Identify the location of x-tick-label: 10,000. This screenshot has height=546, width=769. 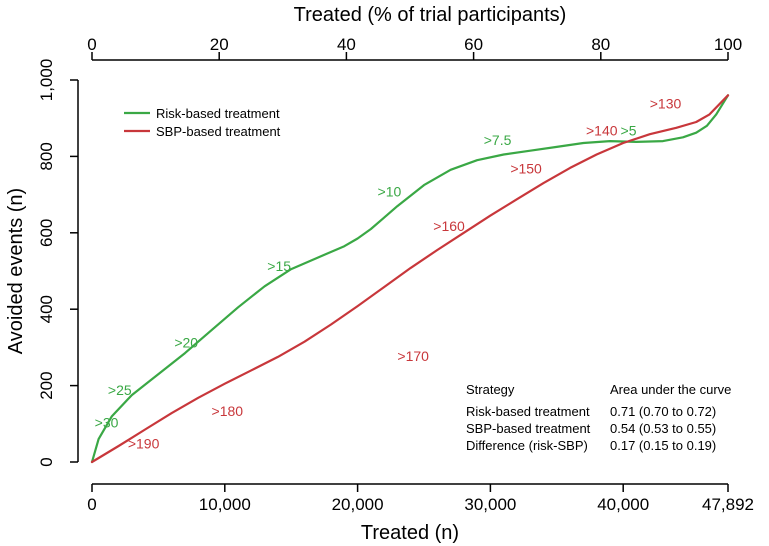
(225, 504).